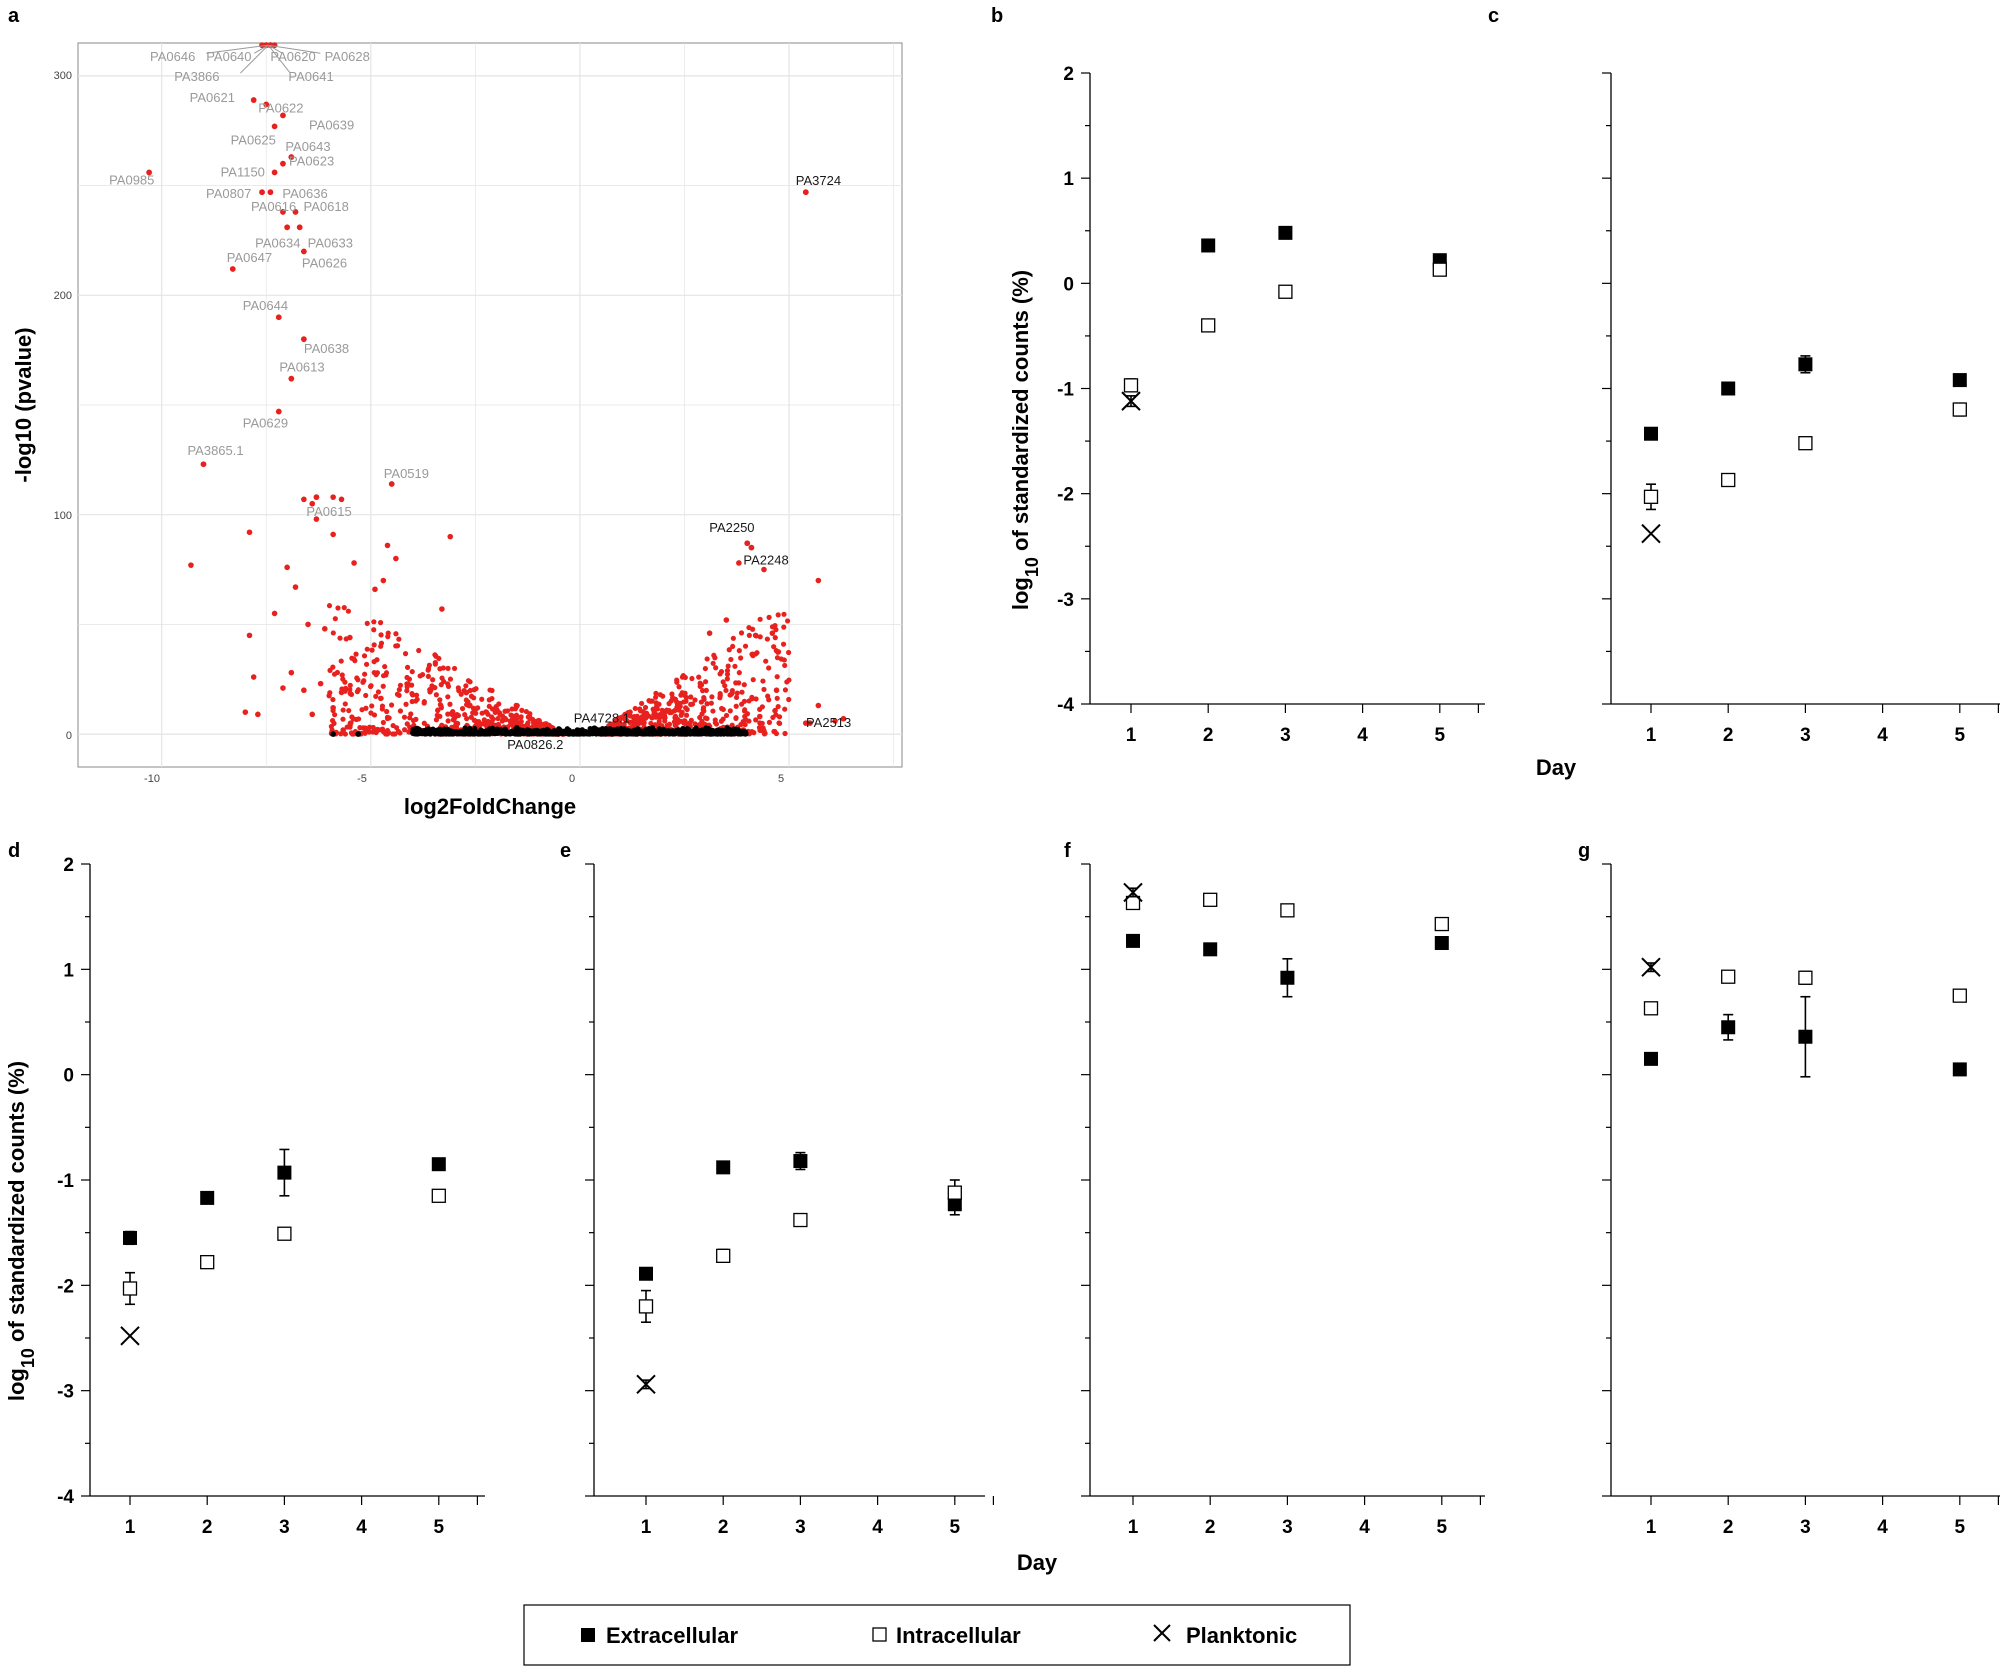  What do you see at coordinates (937, 1635) in the screenshot?
I see `legend-box` at bounding box center [937, 1635].